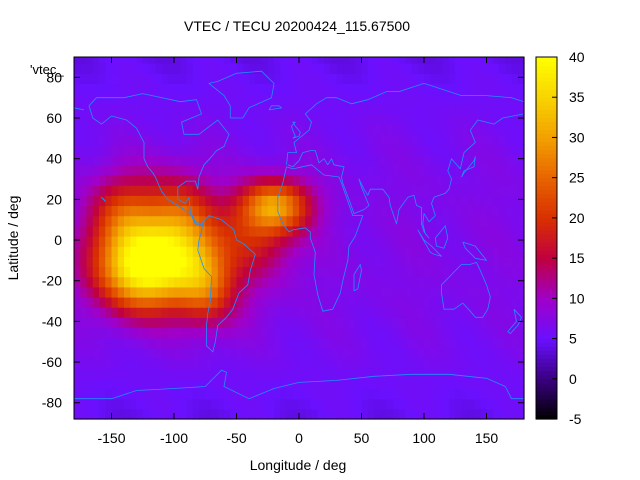  Describe the element at coordinates (236, 438) in the screenshot. I see `x-tick-label: -50` at that location.